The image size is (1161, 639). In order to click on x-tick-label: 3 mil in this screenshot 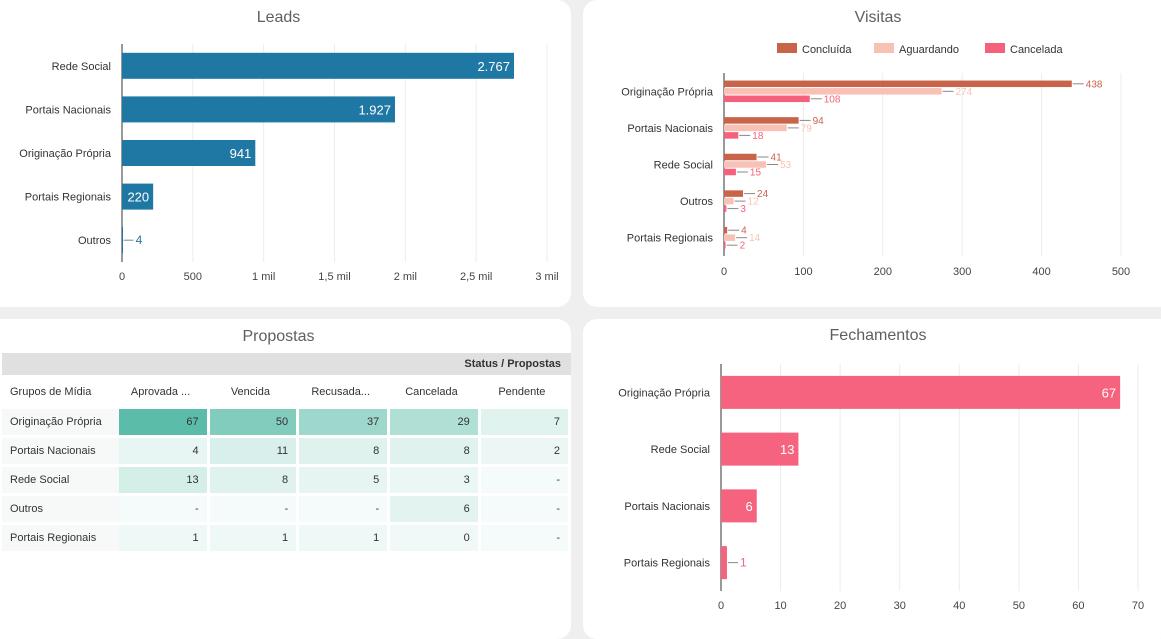, I will do `click(546, 277)`.